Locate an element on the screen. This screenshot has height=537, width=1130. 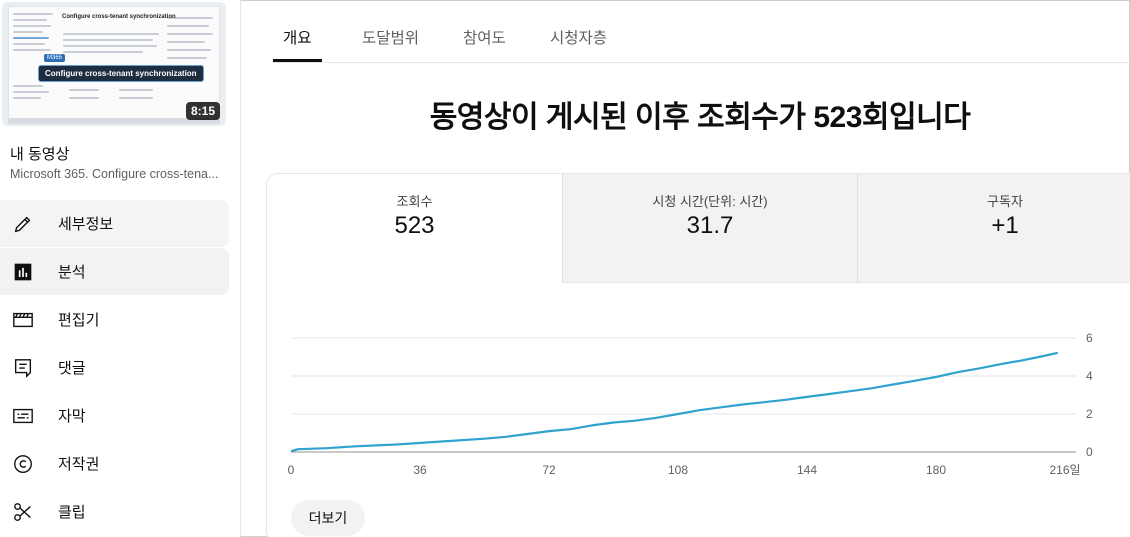
page-headline: 동영상이 게시된 이후 조회수가 523회입니다 is located at coordinates (700, 114).